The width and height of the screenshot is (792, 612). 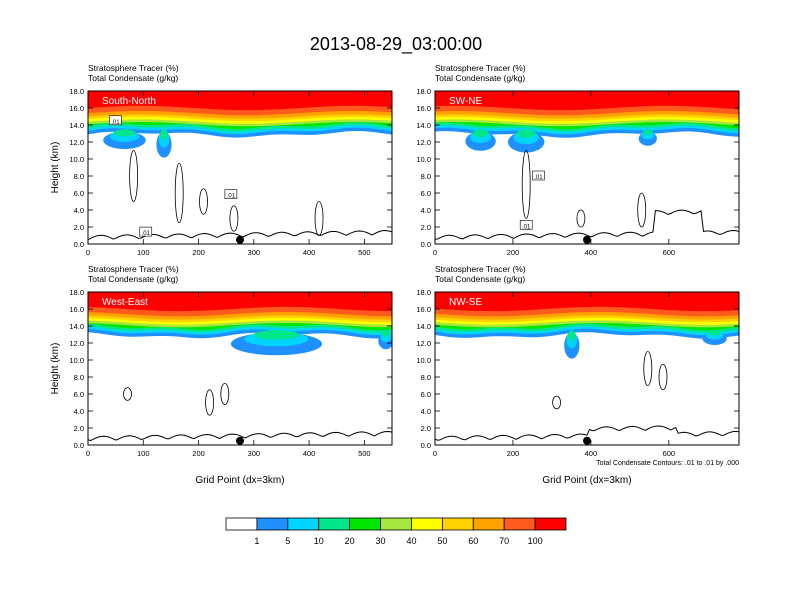 I want to click on panel-title-condensate: Total Condensate (g/kg), so click(x=133, y=279).